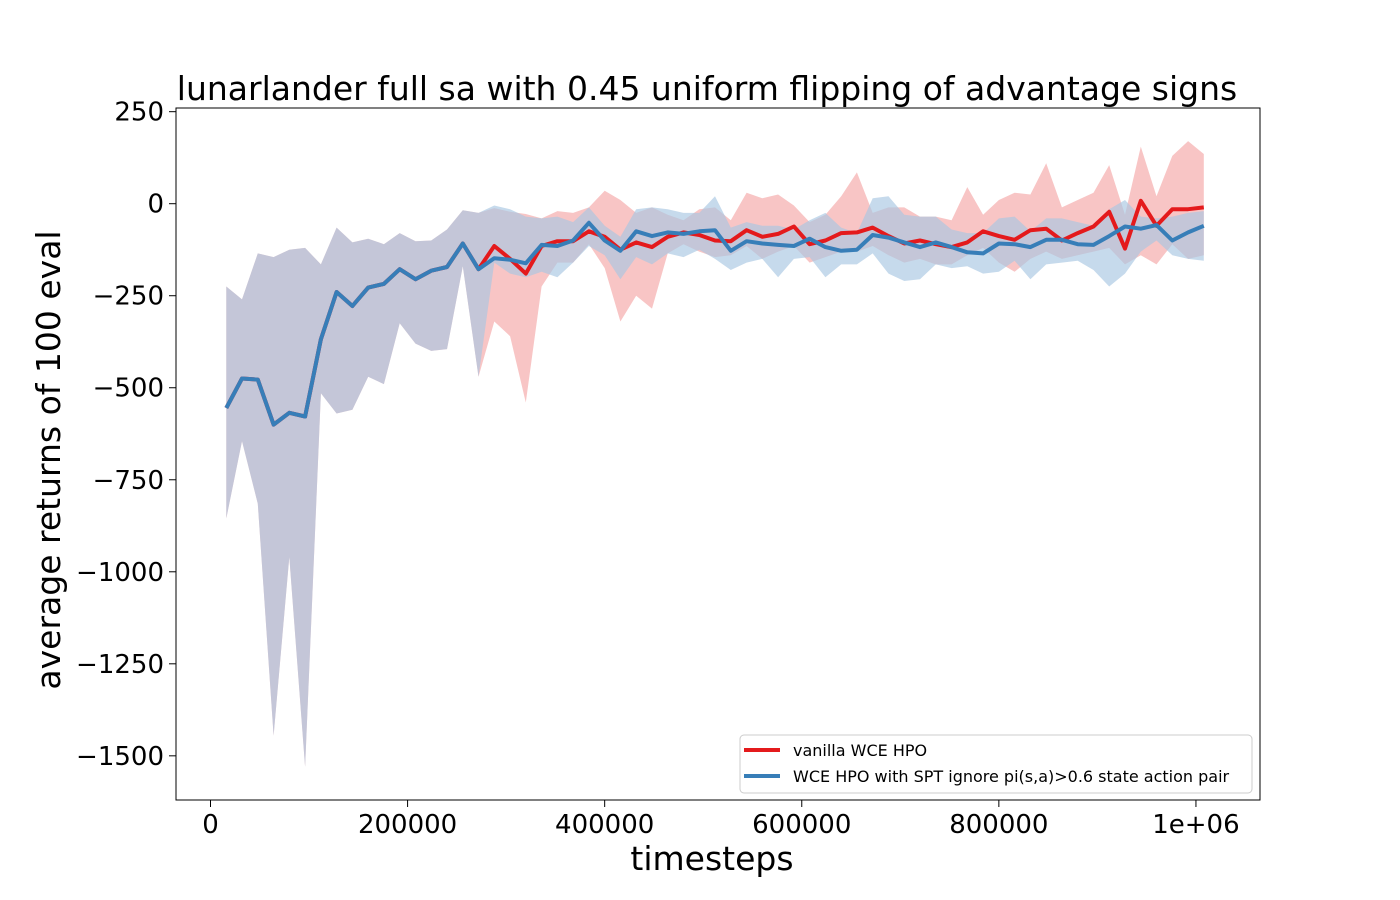 Image resolution: width=1400 pixels, height=900 pixels. Describe the element at coordinates (407, 825) in the screenshot. I see `x-tick-label: 200000` at that location.